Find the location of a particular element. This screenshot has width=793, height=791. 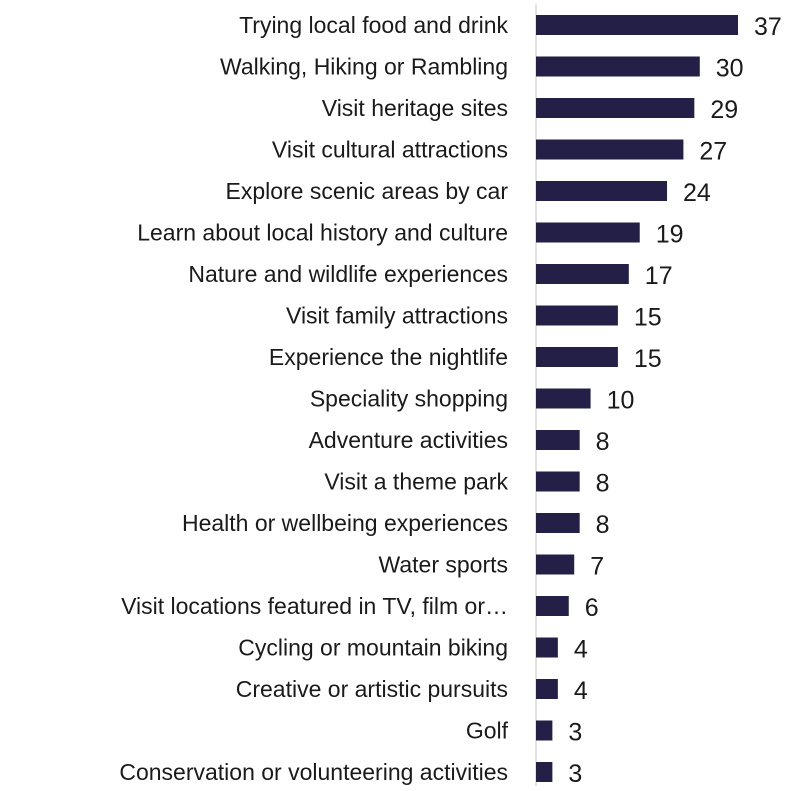

category-label: Visit cultural attractions is located at coordinates (390, 150).